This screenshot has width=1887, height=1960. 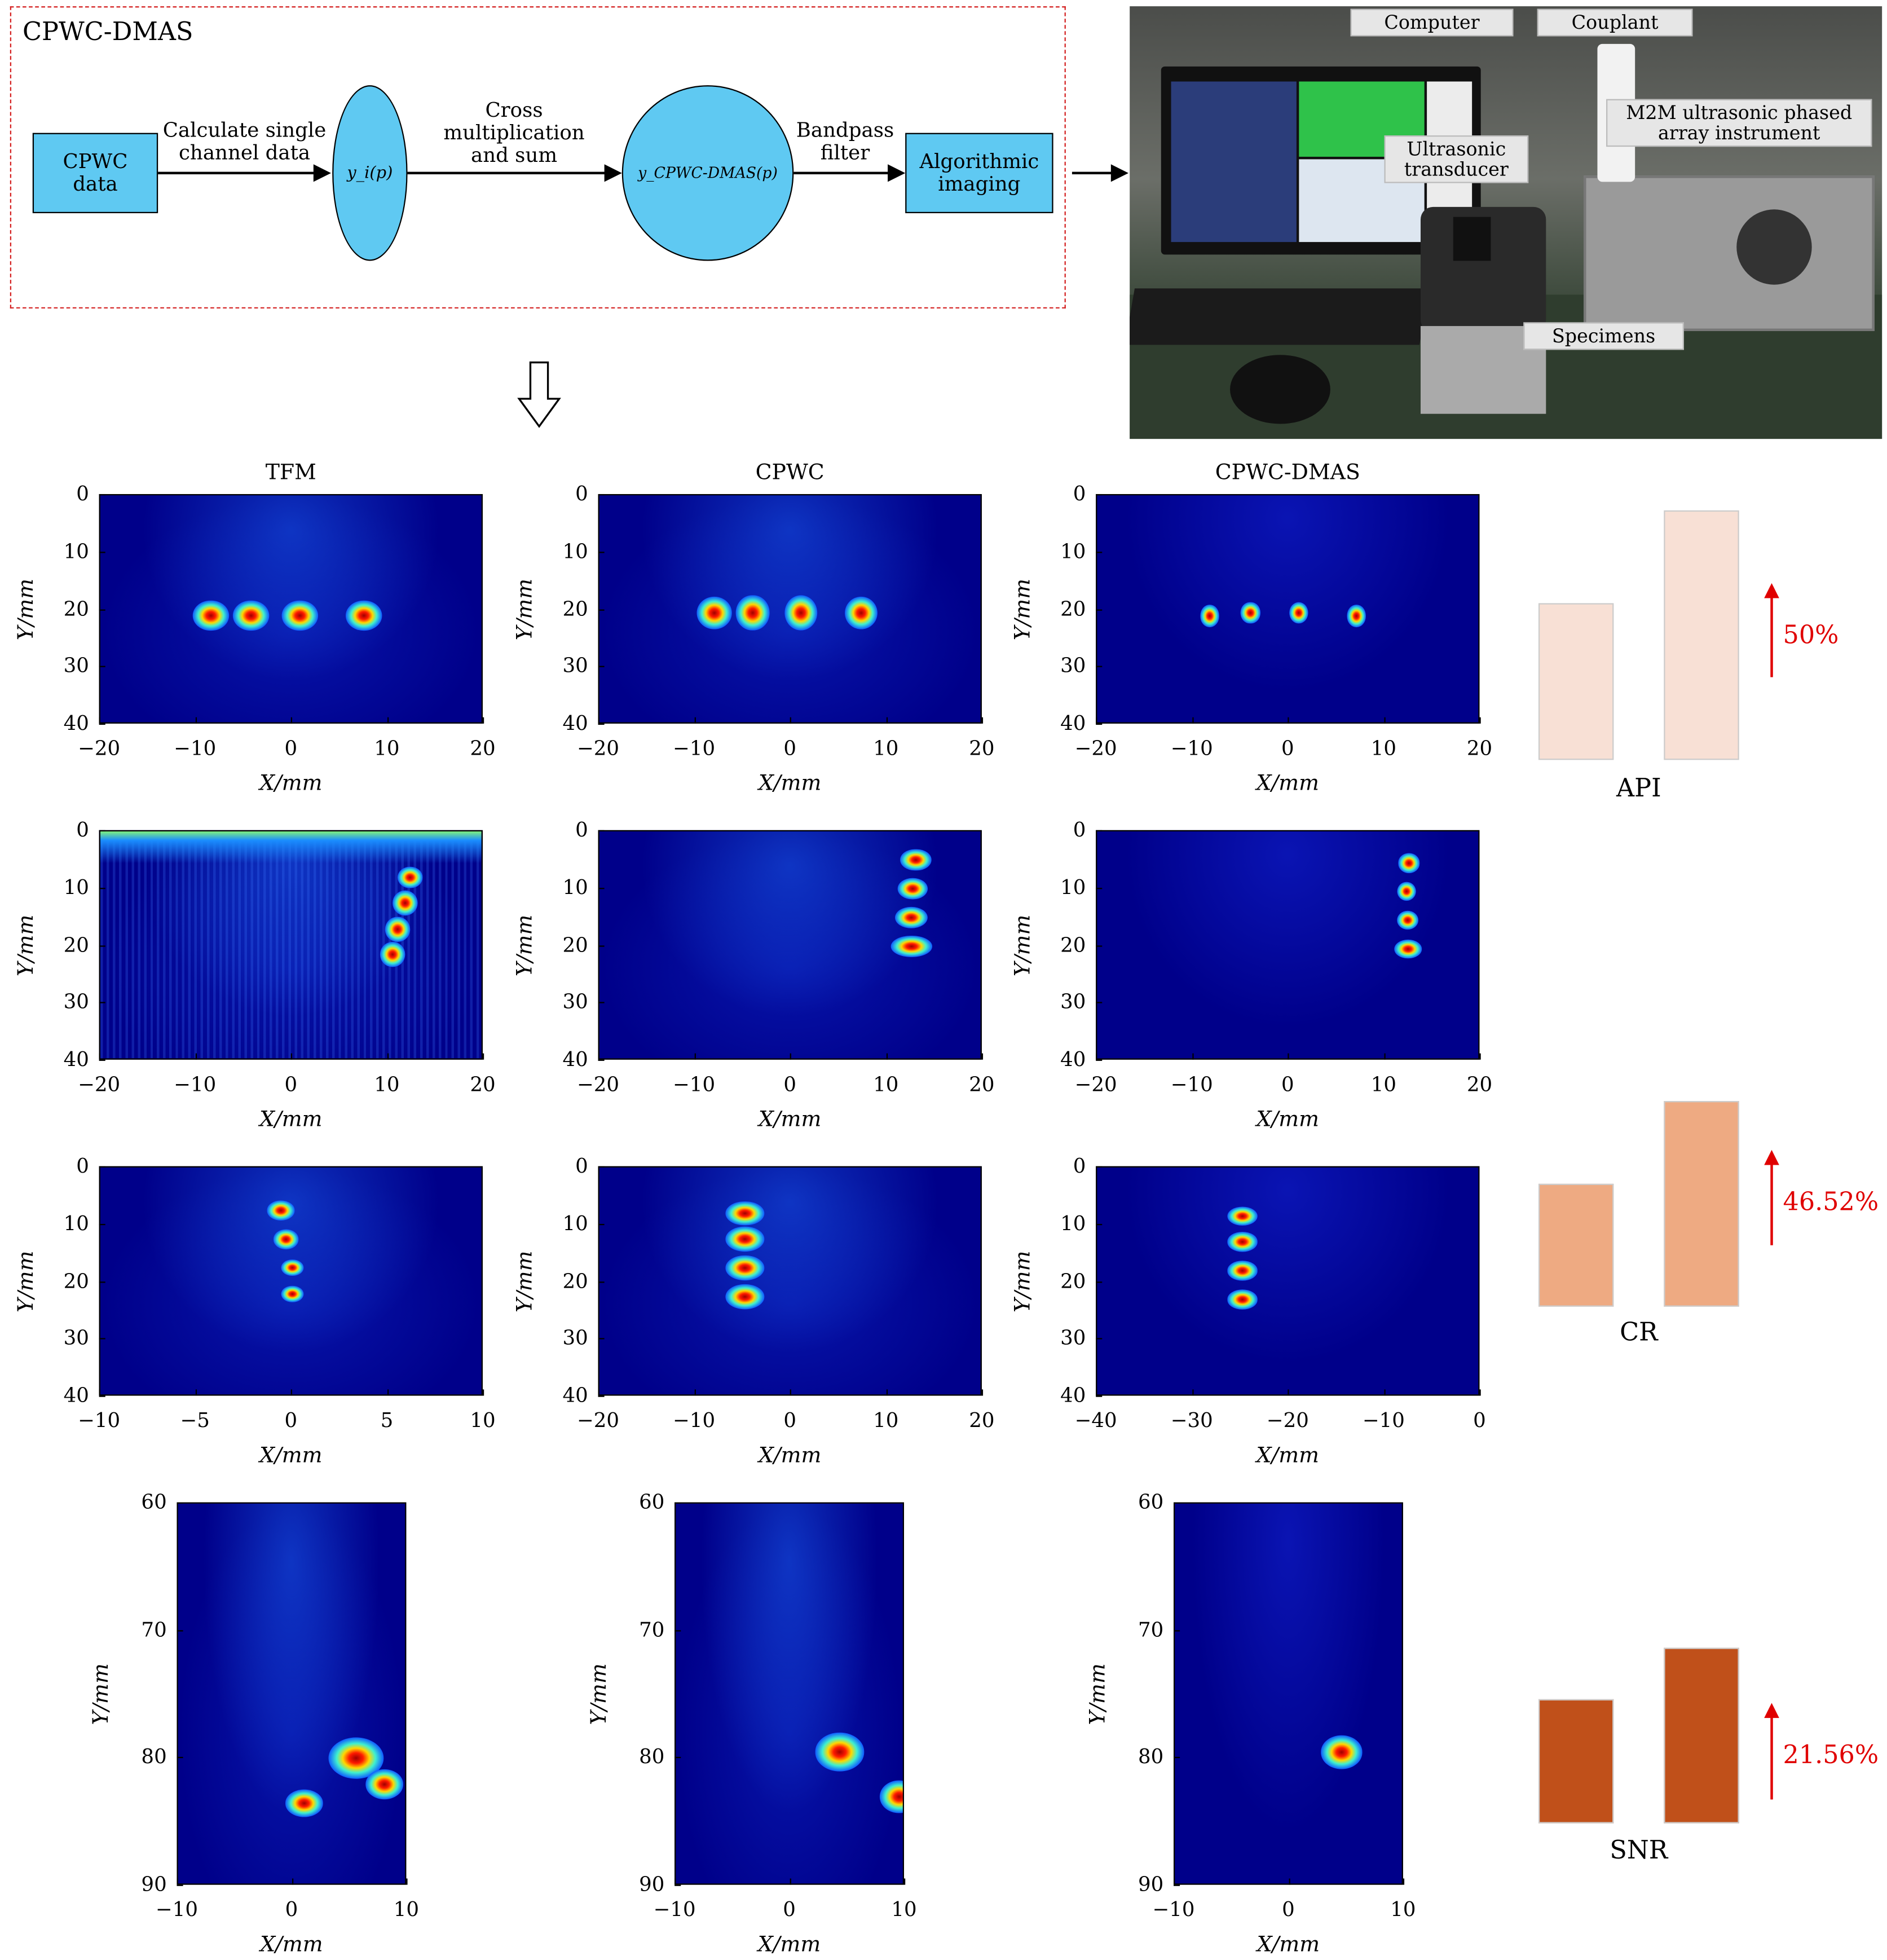 What do you see at coordinates (1321, 160) in the screenshot?
I see `monitor` at bounding box center [1321, 160].